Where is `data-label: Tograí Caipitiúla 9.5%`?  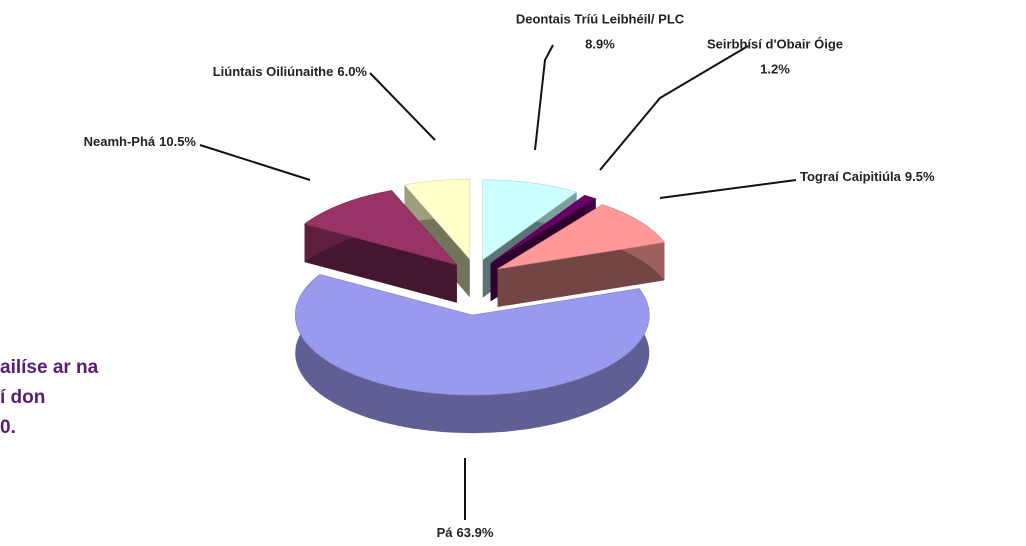
data-label: Tograí Caipitiúla 9.5% is located at coordinates (867, 176).